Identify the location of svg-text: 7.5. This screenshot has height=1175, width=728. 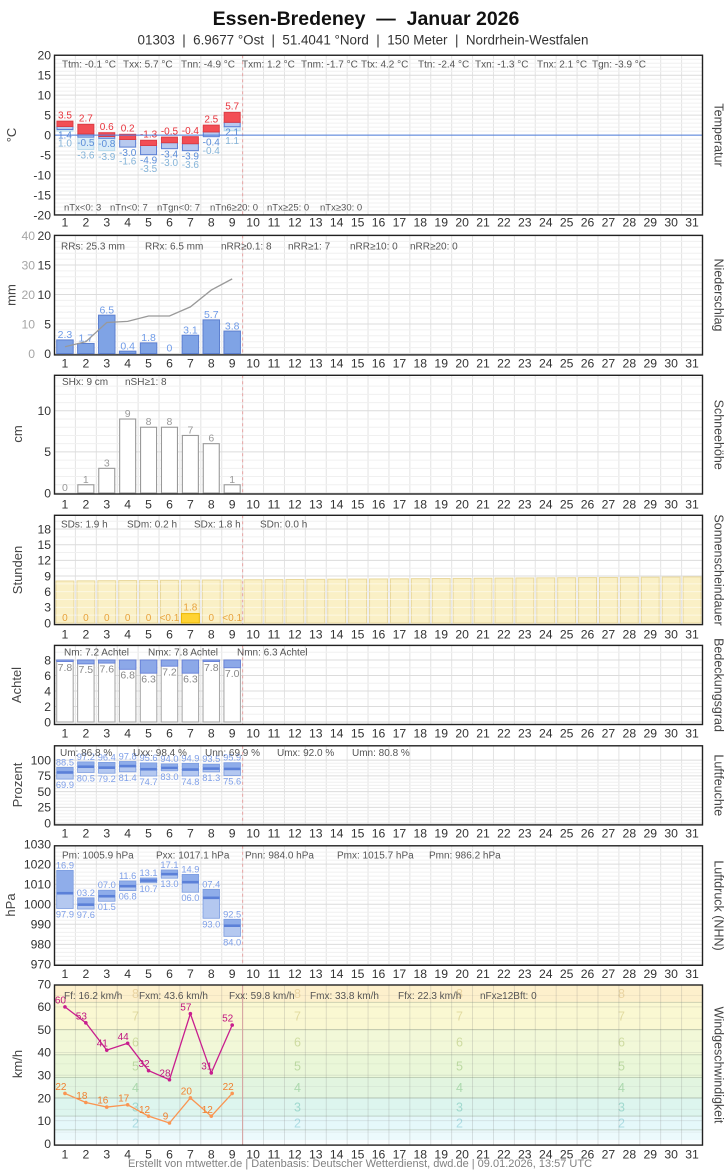
(86, 670).